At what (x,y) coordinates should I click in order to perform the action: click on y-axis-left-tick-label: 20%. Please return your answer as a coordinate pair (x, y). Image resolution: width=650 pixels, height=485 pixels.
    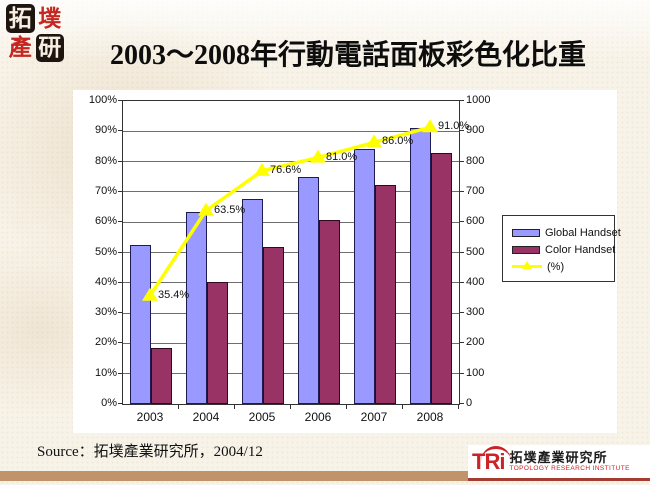
    Looking at the image, I should click on (105, 342).